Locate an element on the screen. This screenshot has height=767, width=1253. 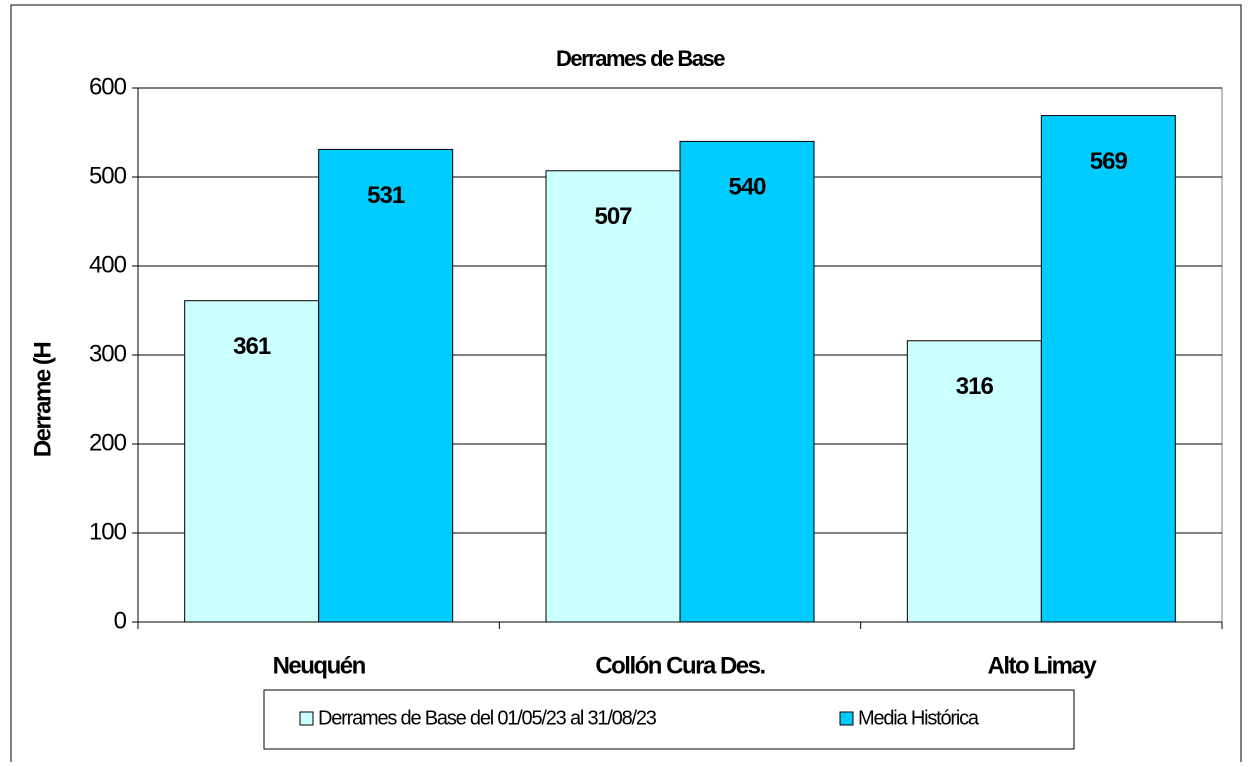
x-tick-label: Alto Limay is located at coordinates (1042, 665).